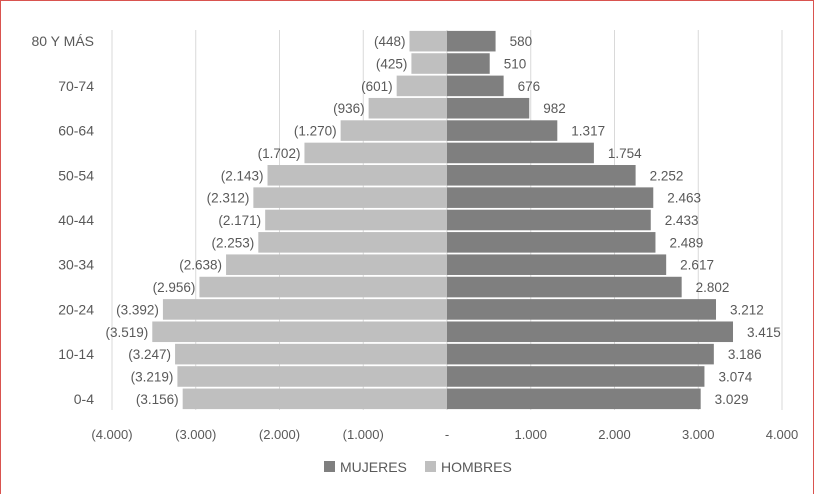 The height and width of the screenshot is (495, 814). I want to click on data-label-mujeres: 2.252, so click(667, 175).